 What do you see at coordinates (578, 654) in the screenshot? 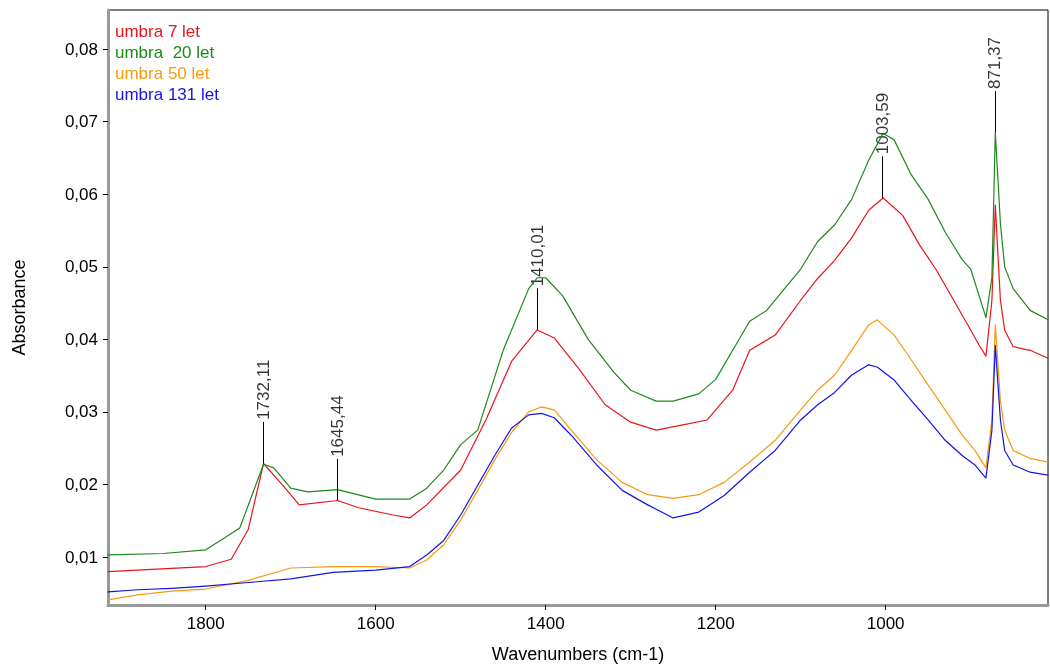
I see `x-axis-title: Wavenumbers (cm-1)` at bounding box center [578, 654].